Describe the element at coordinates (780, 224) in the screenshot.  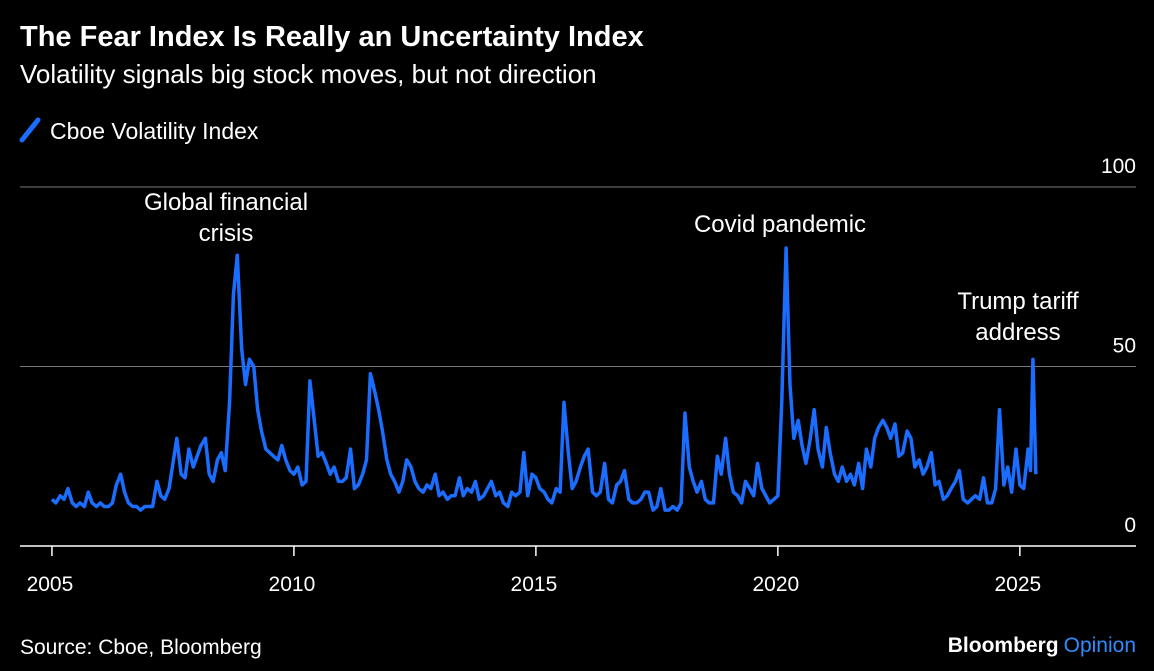
I see `annotation: Covid pandemic` at that location.